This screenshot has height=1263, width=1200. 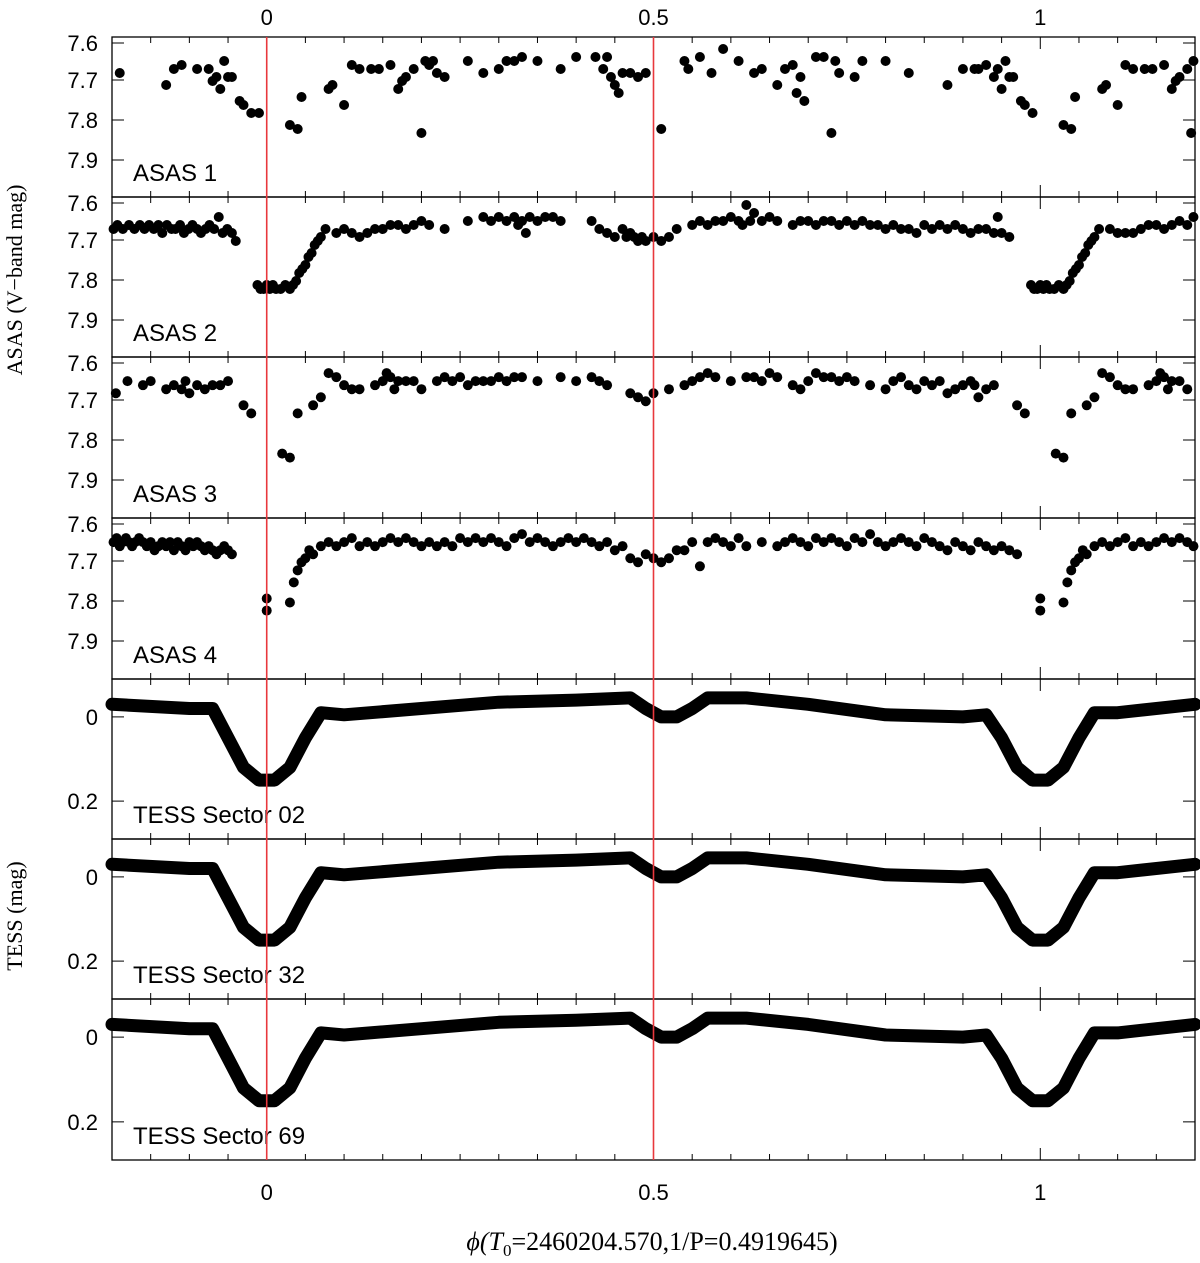 What do you see at coordinates (82, 641) in the screenshot?
I see `y-tick-label: 7.9` at bounding box center [82, 641].